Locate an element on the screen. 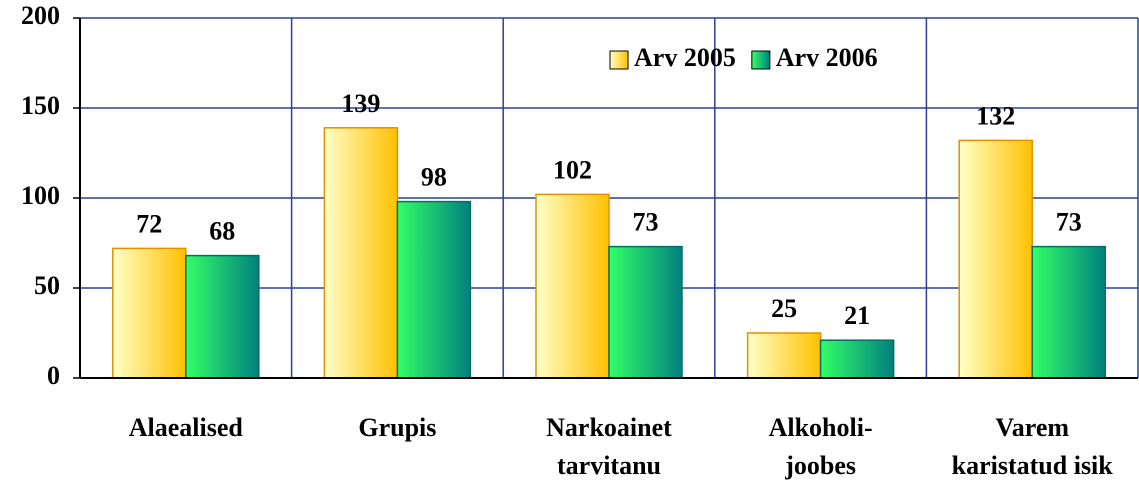  y-tick-label: 150 is located at coordinates (40, 105).